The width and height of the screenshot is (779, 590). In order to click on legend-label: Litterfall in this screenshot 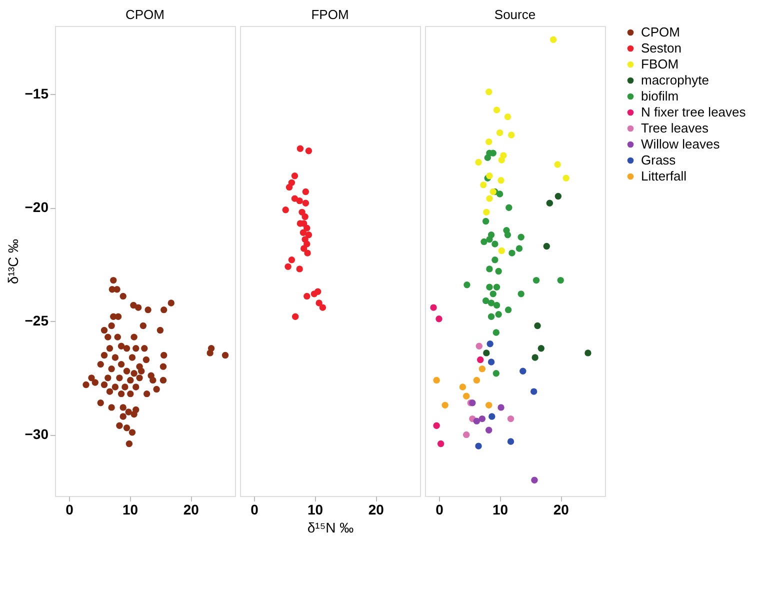, I will do `click(664, 176)`.